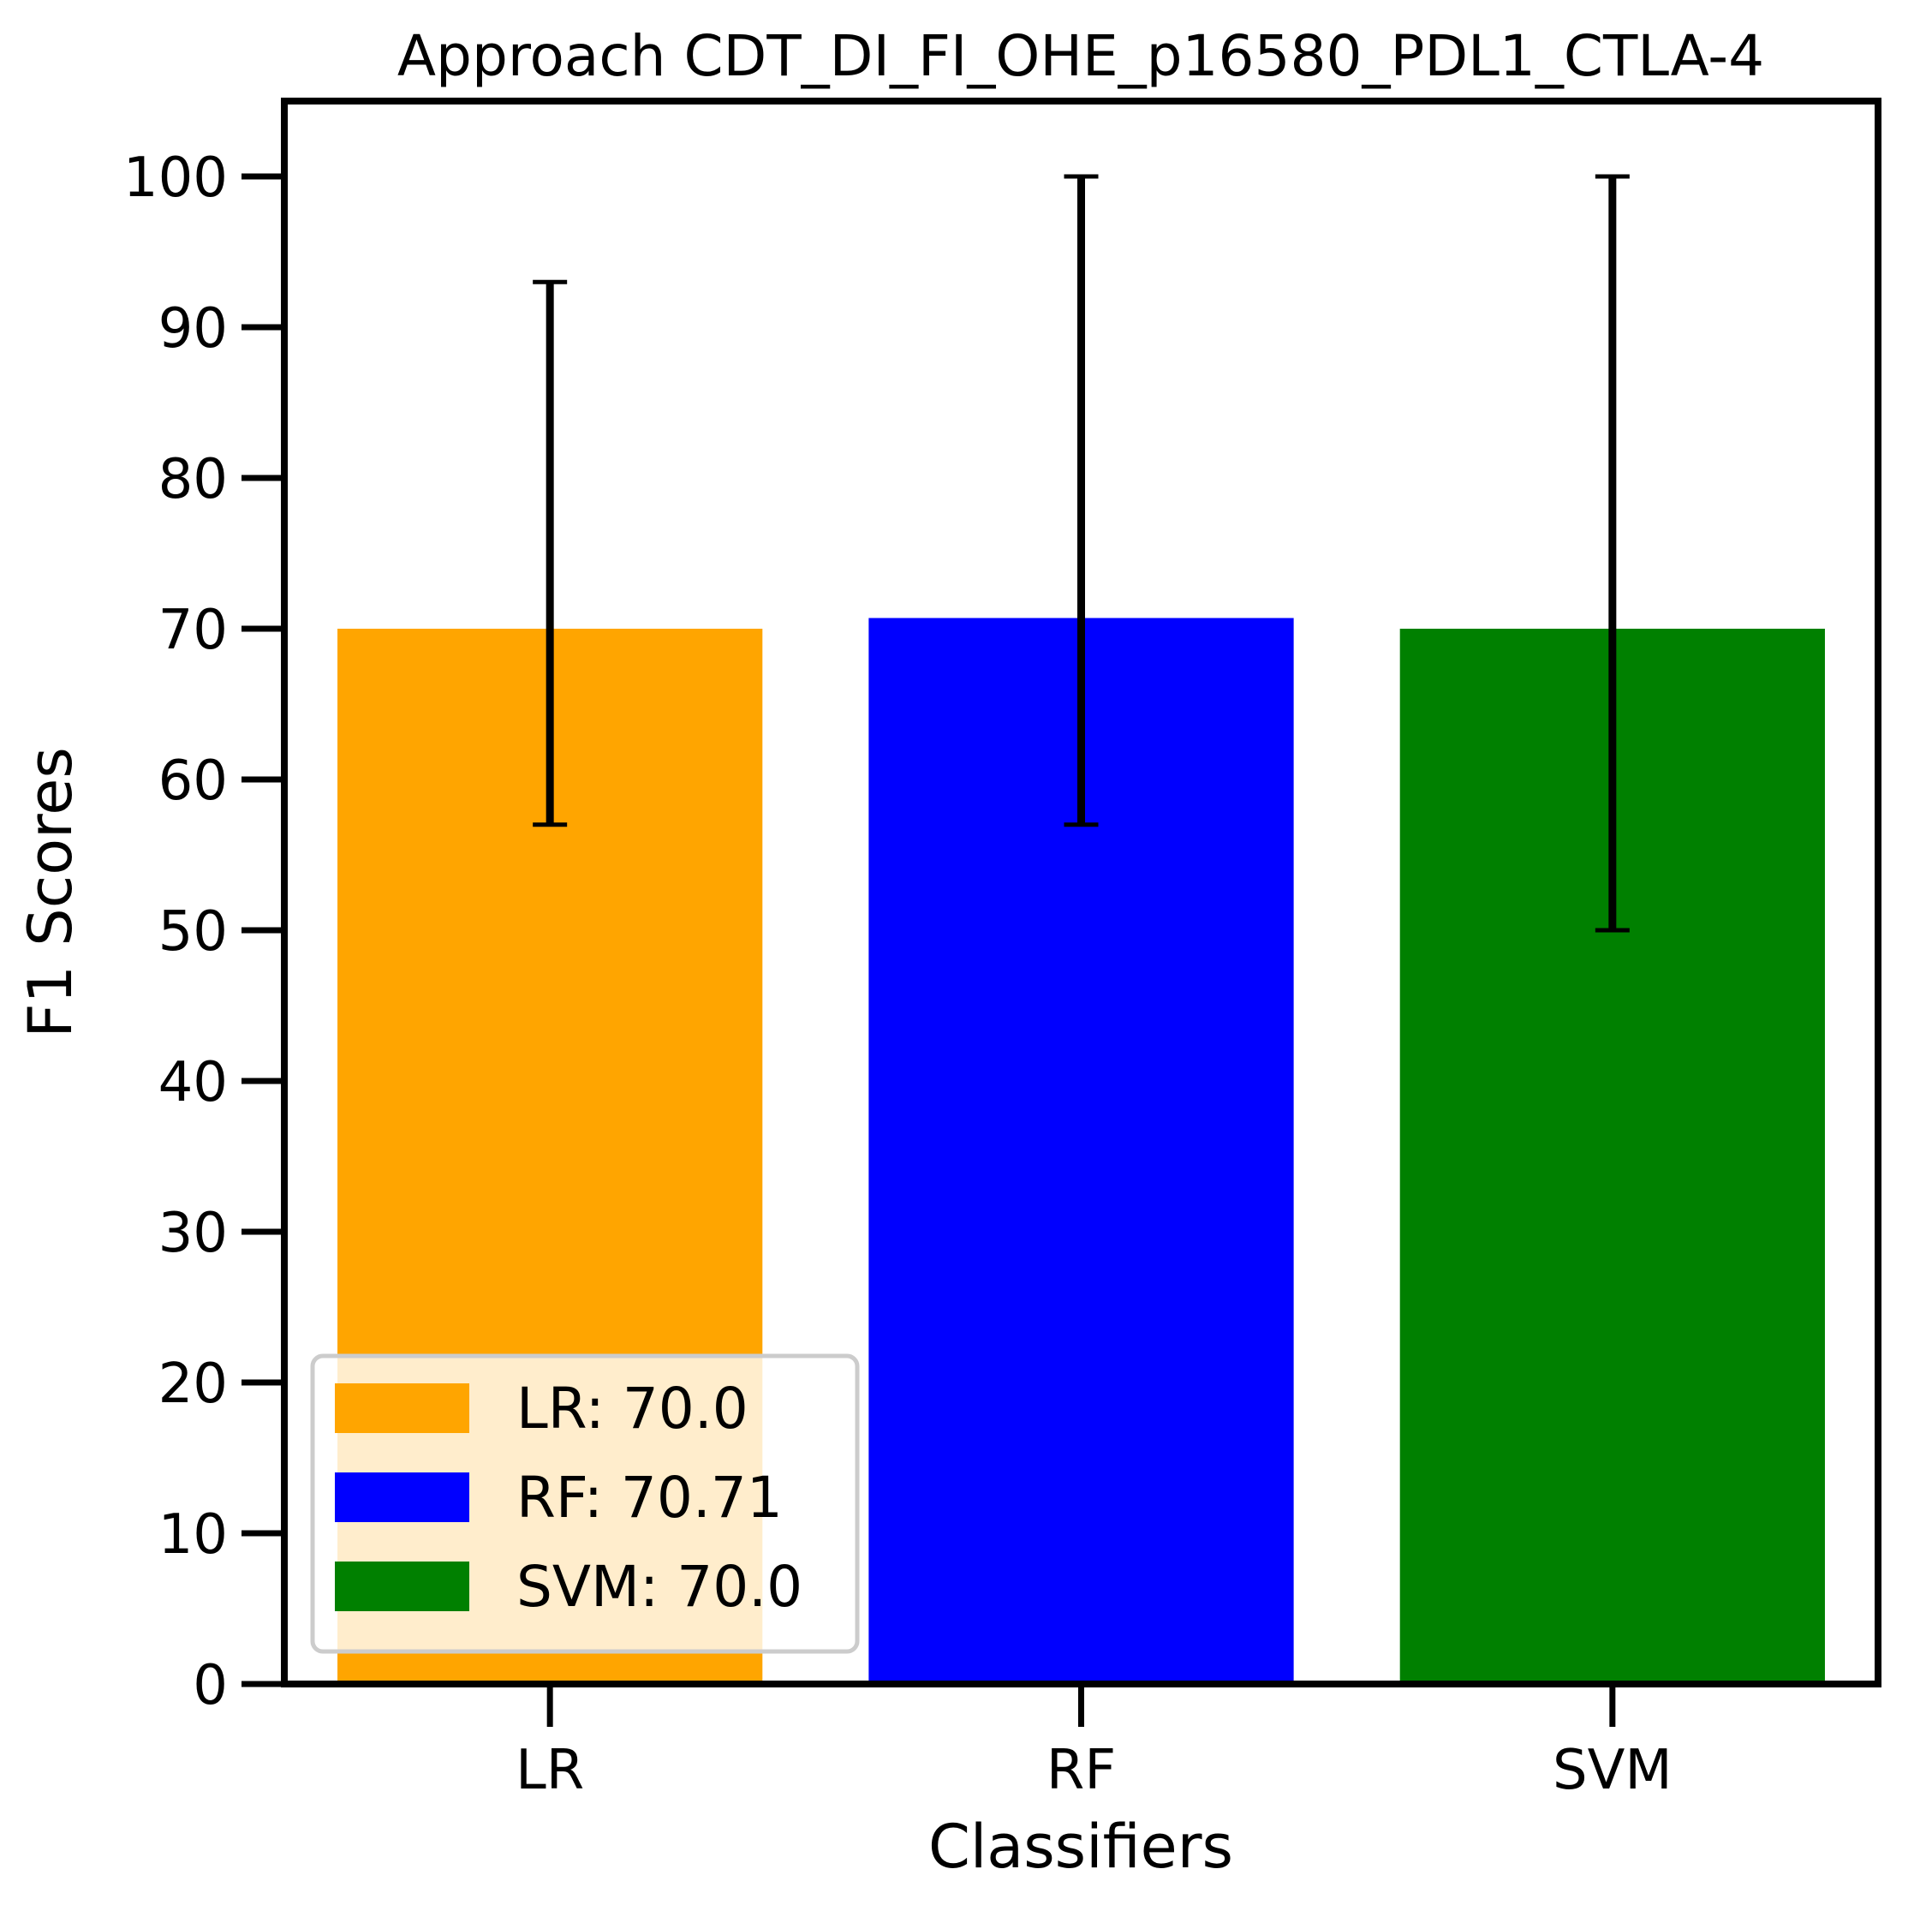  I want to click on x-axis-label: Classifiers, so click(1080, 1847).